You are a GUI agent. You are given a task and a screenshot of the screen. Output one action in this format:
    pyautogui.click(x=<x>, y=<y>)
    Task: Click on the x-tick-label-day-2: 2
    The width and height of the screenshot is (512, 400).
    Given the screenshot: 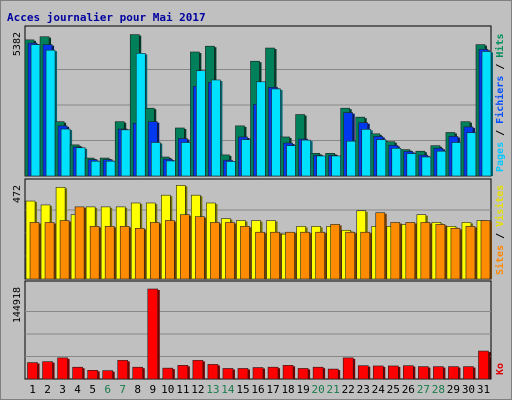 What is the action you would take?
    pyautogui.click(x=47, y=389)
    